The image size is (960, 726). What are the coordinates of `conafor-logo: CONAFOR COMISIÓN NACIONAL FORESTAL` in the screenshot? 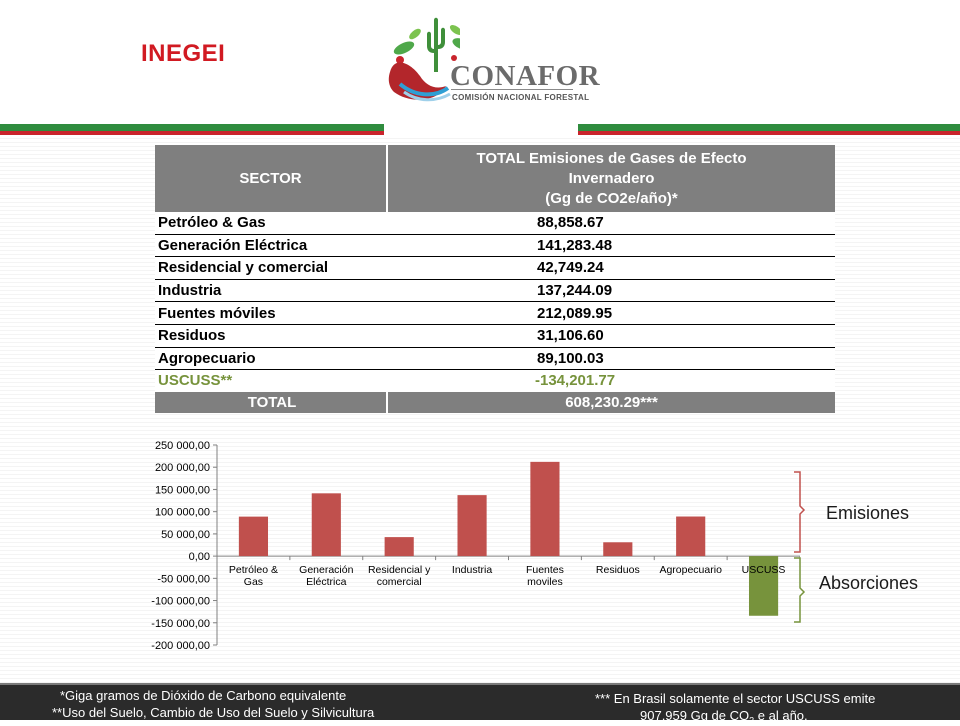 It's located at (490, 62).